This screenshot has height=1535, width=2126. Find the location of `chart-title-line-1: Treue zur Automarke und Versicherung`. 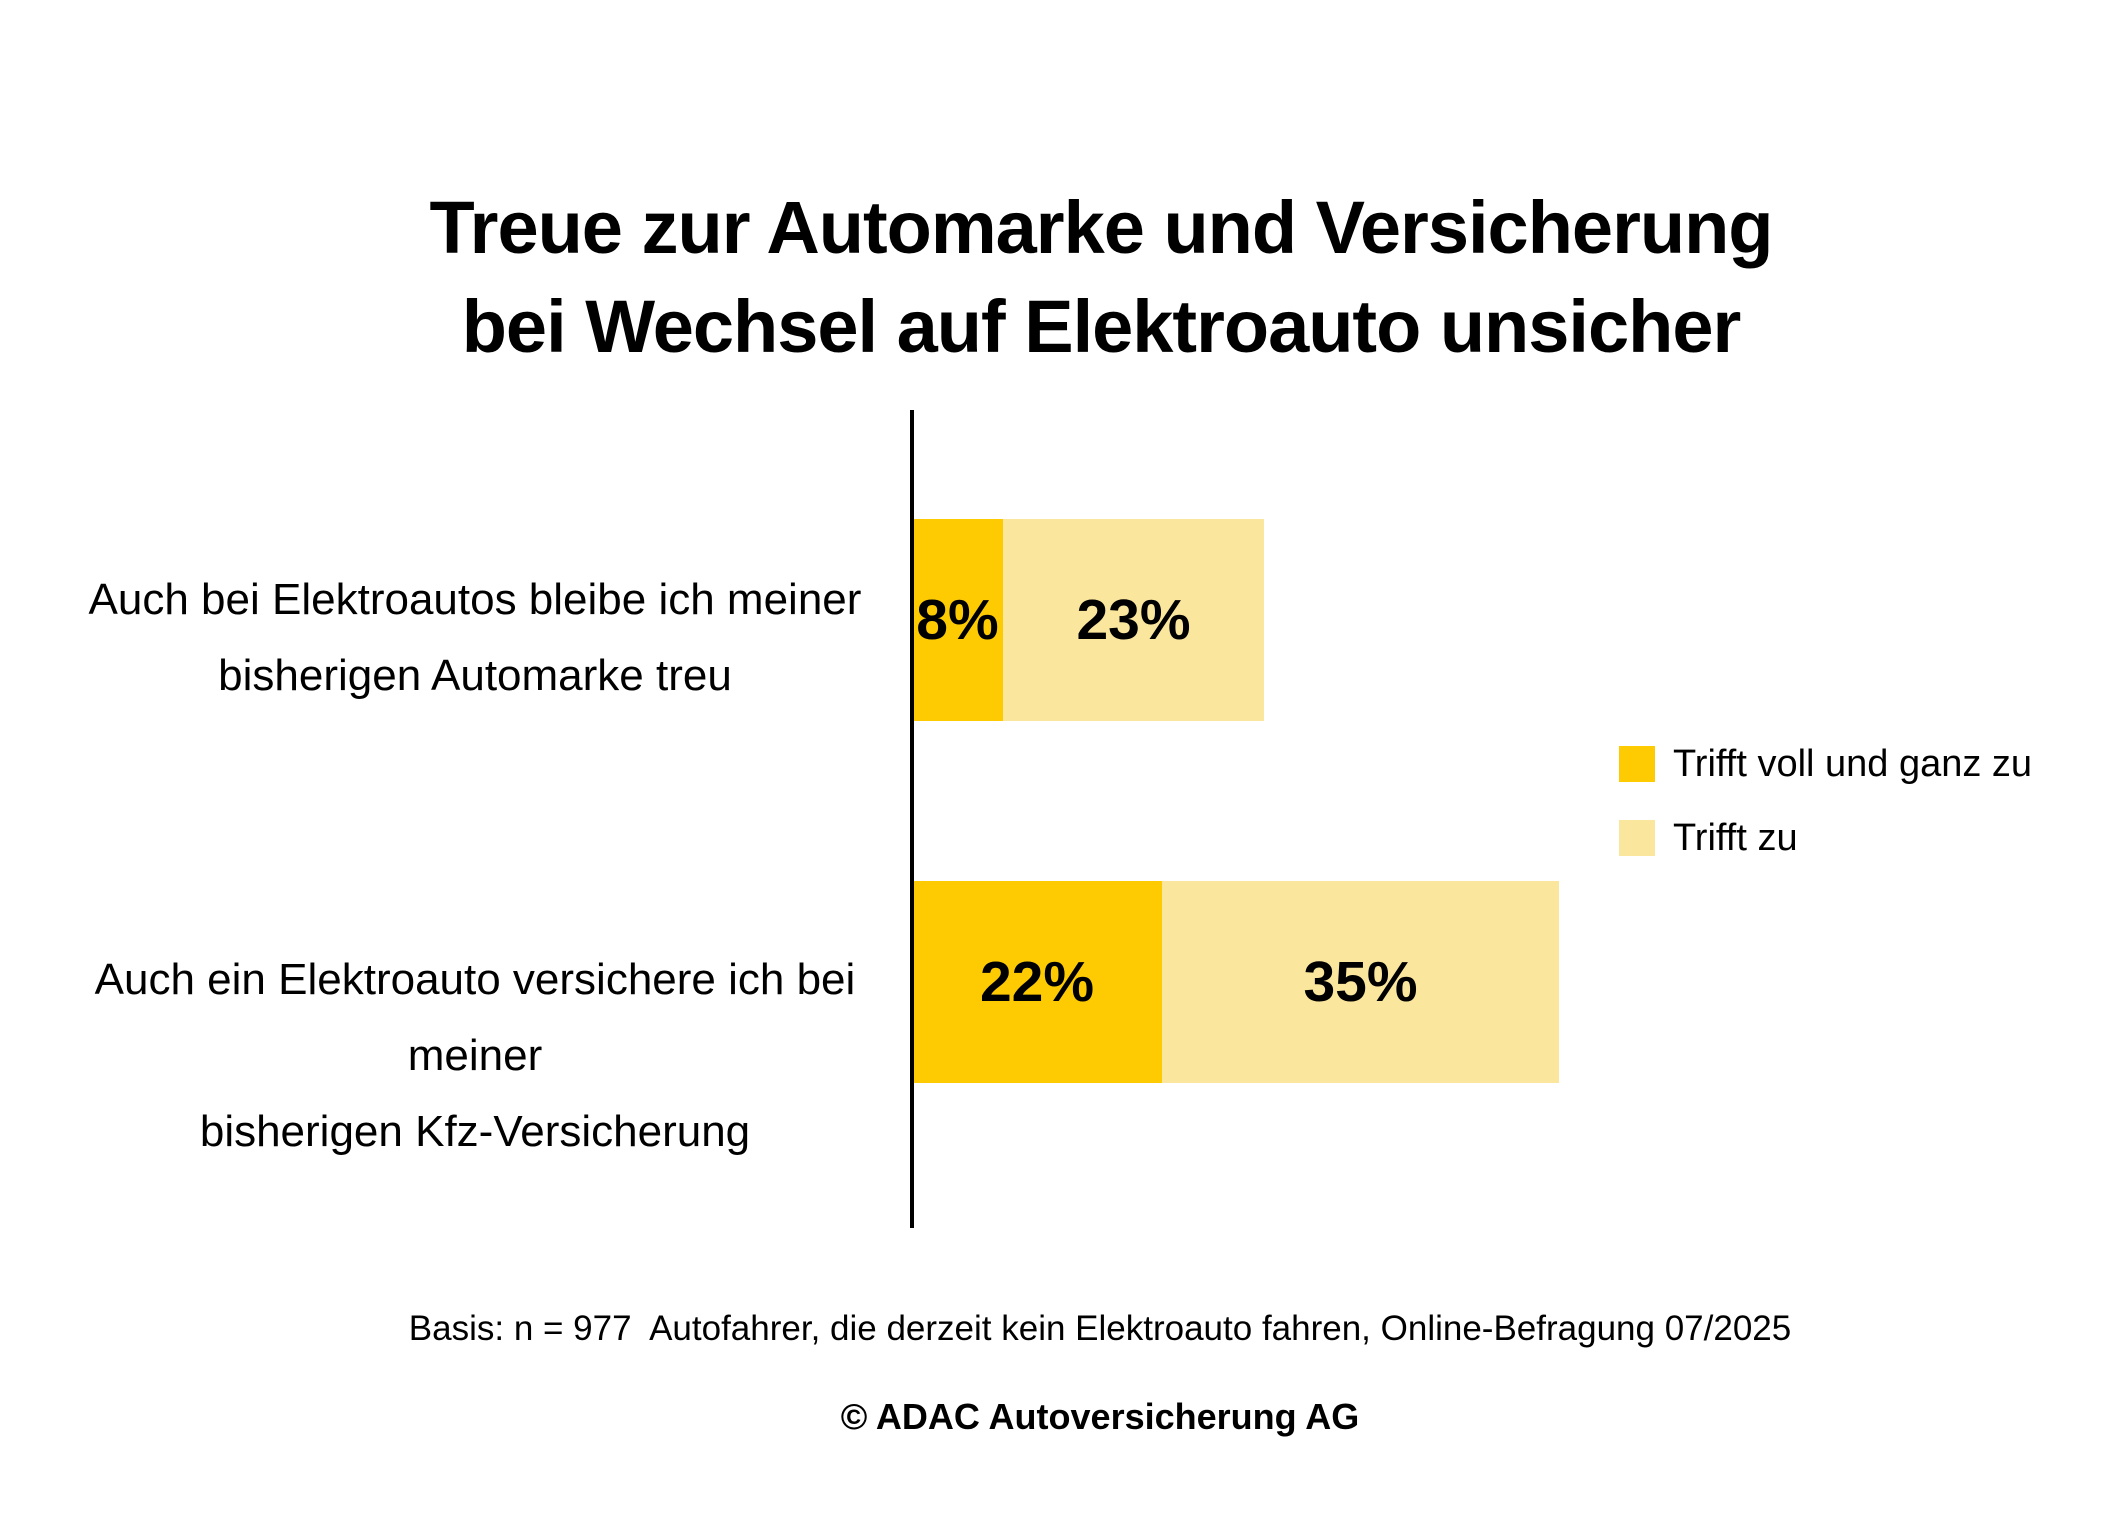

chart-title-line-1: Treue zur Automarke und Versicherung is located at coordinates (1101, 227).